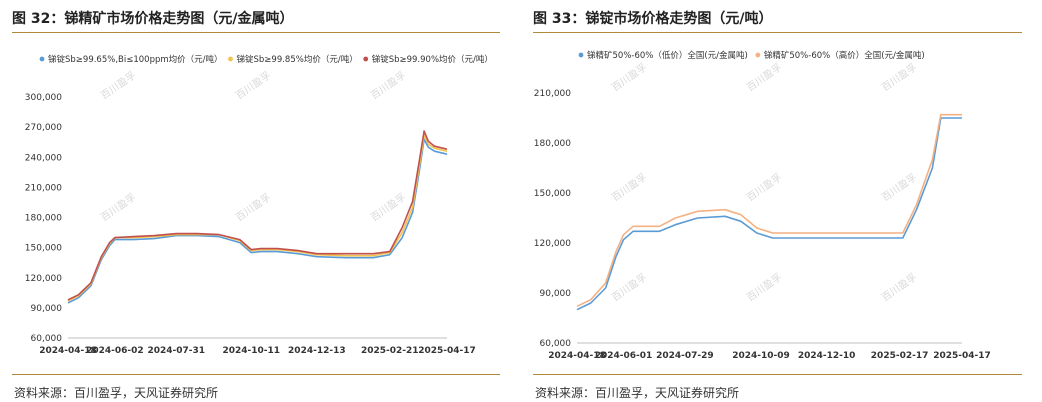  Describe the element at coordinates (685, 356) in the screenshot. I see `x-tick-label: 2024-07-29` at that location.